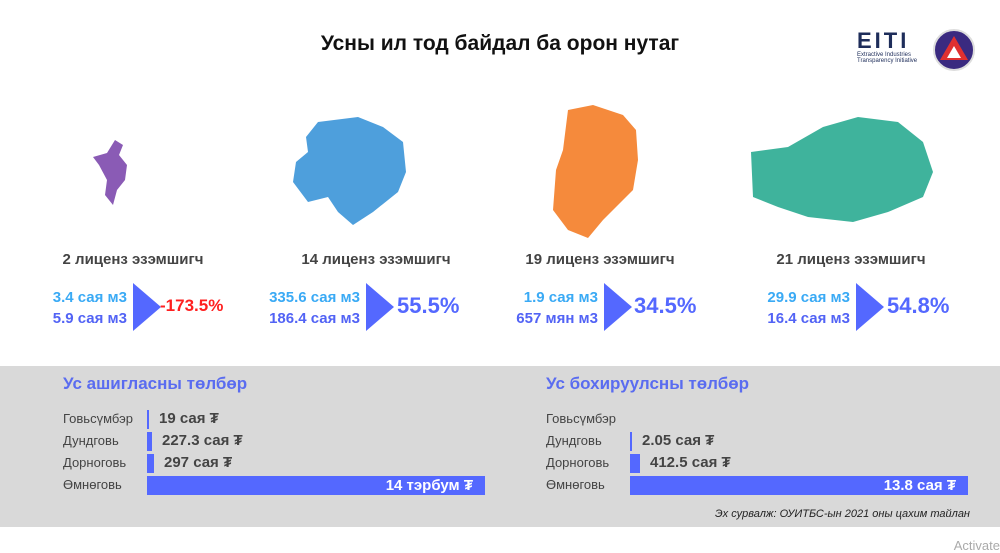 The height and width of the screenshot is (553, 1000). What do you see at coordinates (89, 308) in the screenshot?
I see `region-values: 3.4 сая м3 5.9 сая м3` at bounding box center [89, 308].